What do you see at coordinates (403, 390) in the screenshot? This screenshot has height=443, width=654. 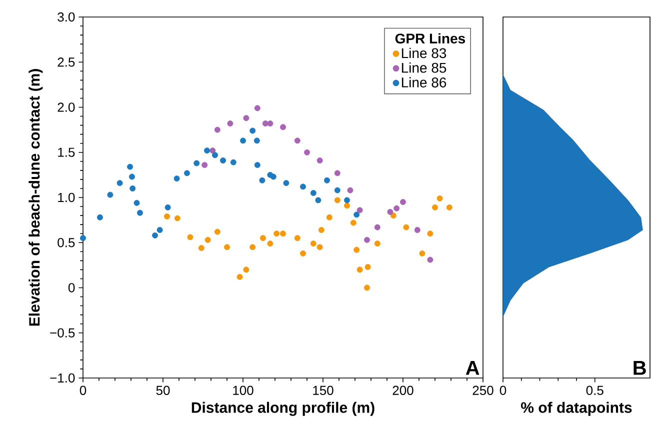 I see `x-tick-label: 200` at bounding box center [403, 390].